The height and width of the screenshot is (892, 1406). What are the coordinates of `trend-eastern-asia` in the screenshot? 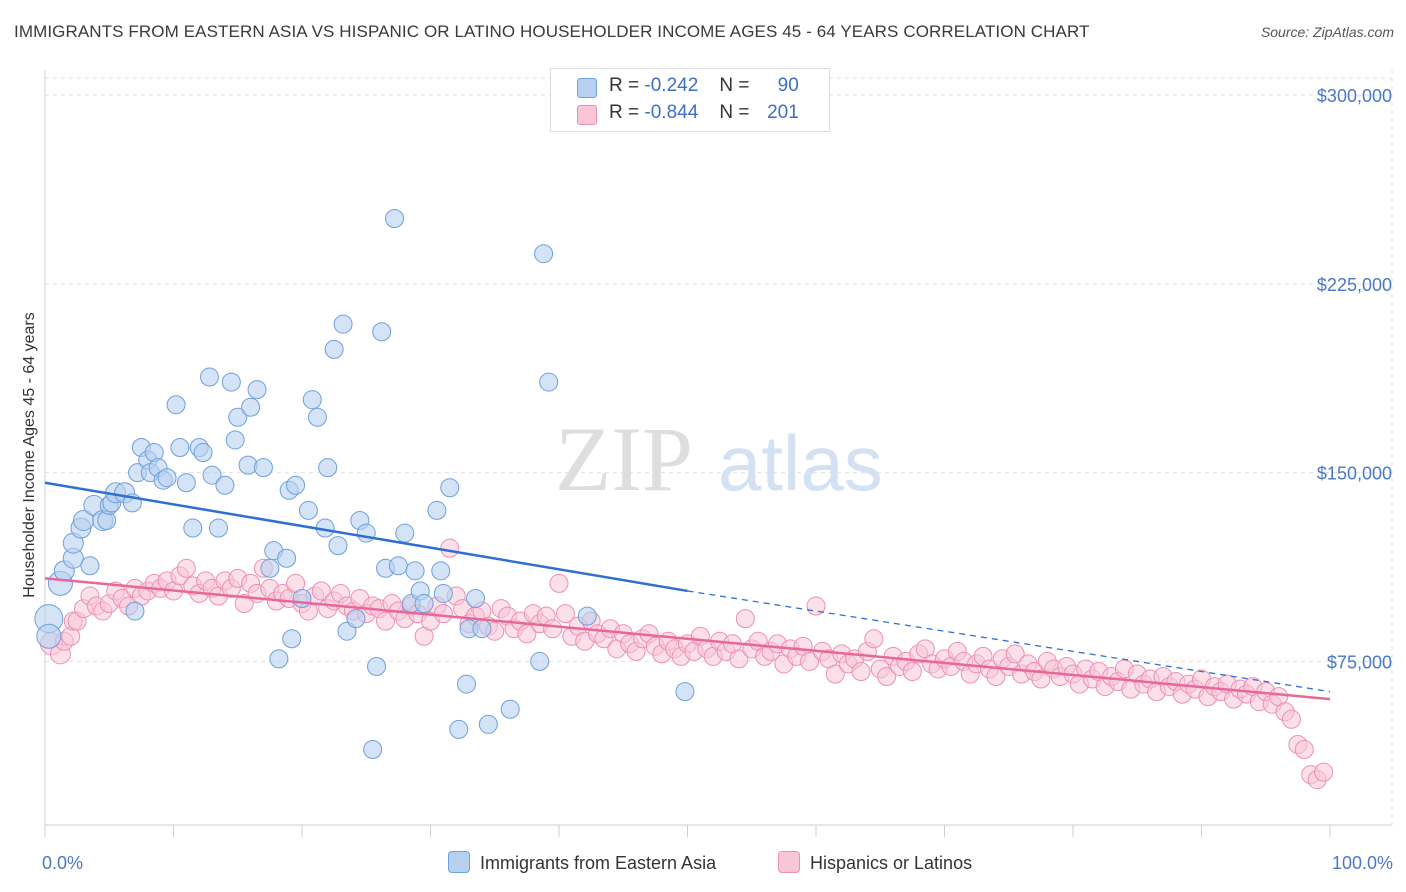 It's located at (366, 537).